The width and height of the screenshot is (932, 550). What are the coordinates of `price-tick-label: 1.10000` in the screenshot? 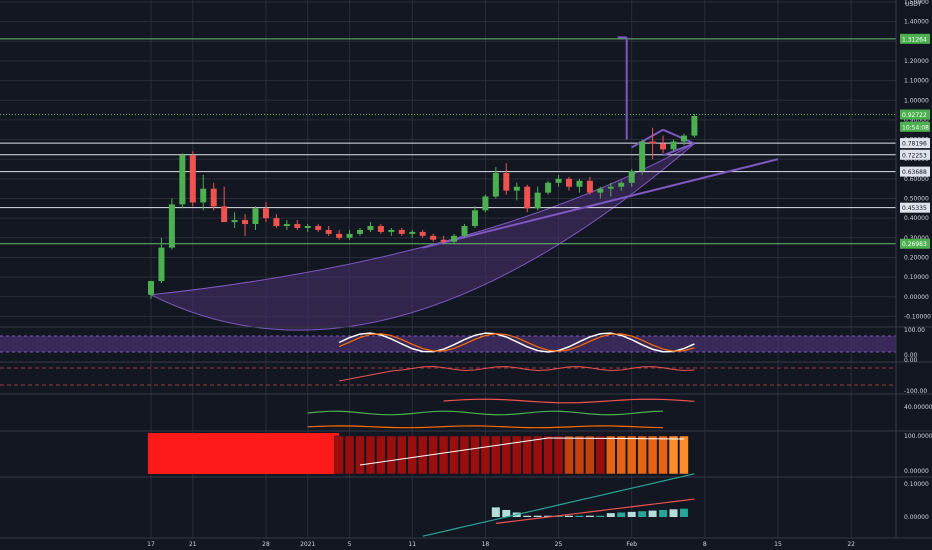 It's located at (916, 81).